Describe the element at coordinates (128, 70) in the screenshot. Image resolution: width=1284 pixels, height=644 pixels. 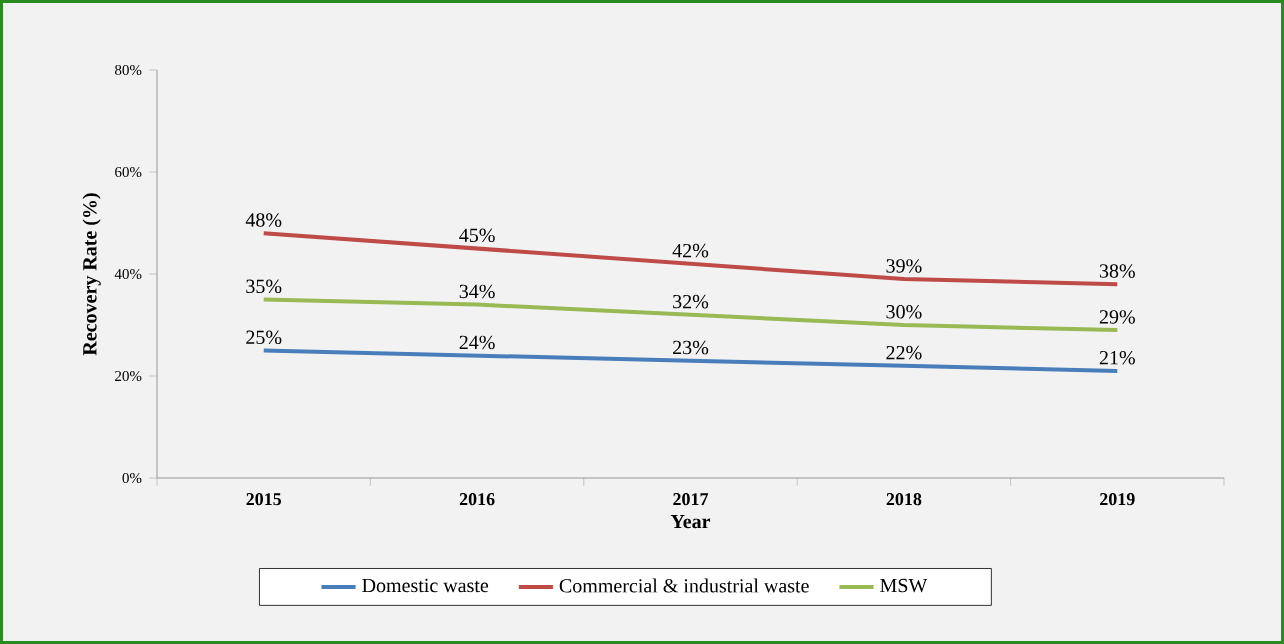
I see `y-tick-label: 80%` at that location.